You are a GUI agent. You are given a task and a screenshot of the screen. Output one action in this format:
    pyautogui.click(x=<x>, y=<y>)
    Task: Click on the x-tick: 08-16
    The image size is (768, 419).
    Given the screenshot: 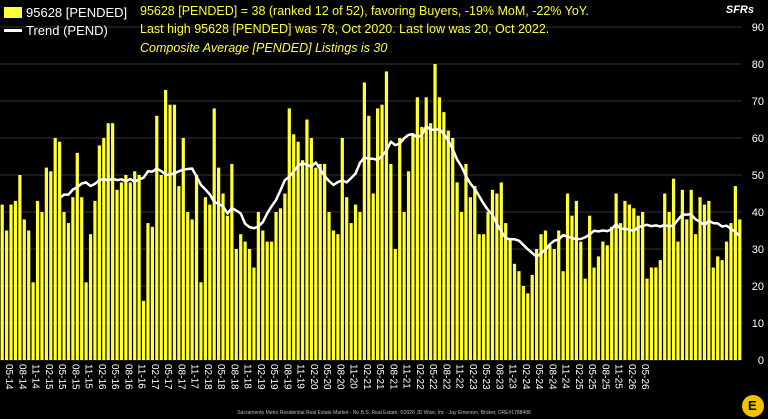 What is the action you would take?
    pyautogui.click(x=127, y=377)
    